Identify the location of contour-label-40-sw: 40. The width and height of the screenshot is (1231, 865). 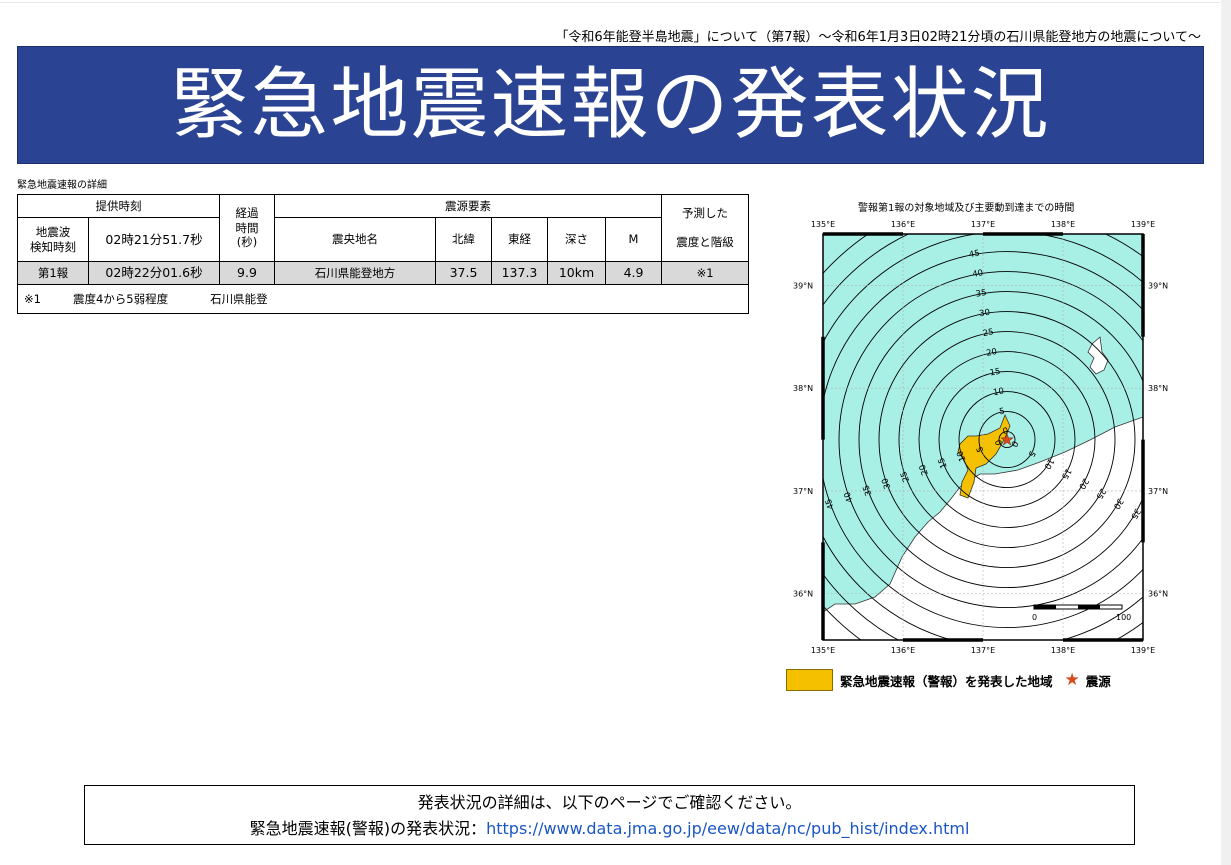
(849, 497).